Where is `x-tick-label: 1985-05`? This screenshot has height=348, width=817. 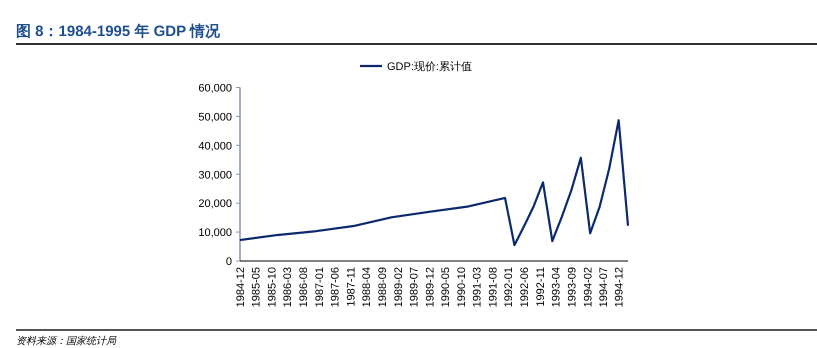 x-tick-label: 1985-05 is located at coordinates (256, 287).